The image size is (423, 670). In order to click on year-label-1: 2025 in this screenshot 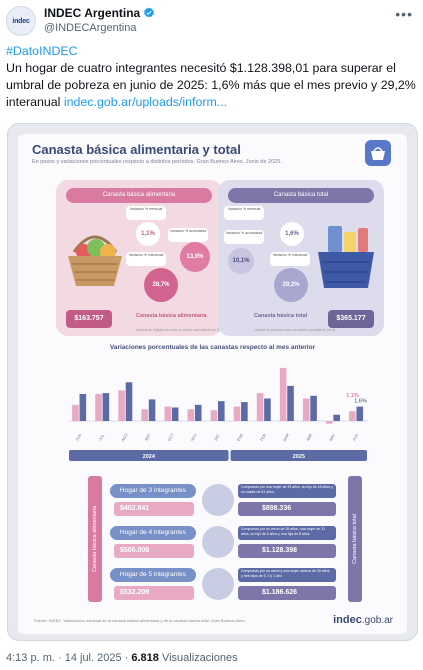, I will do `click(299, 457)`.